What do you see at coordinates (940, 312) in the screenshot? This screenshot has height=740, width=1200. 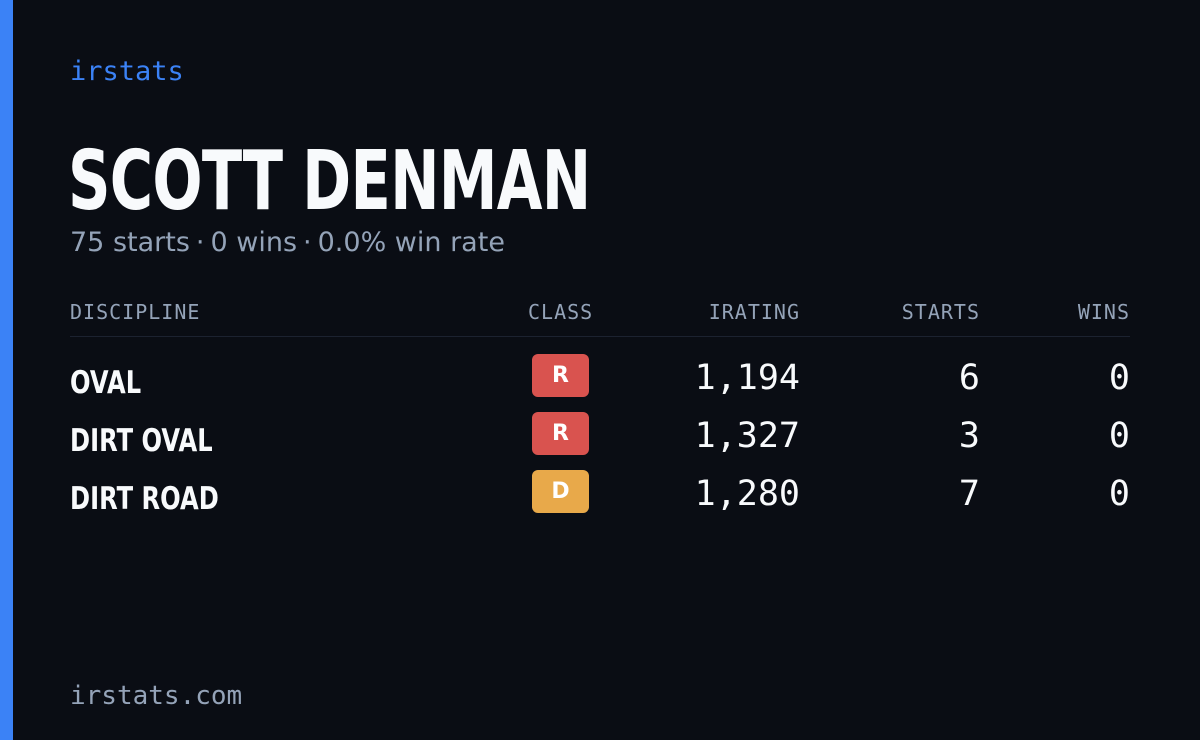 I see `column-header-starts: STARTS` at bounding box center [940, 312].